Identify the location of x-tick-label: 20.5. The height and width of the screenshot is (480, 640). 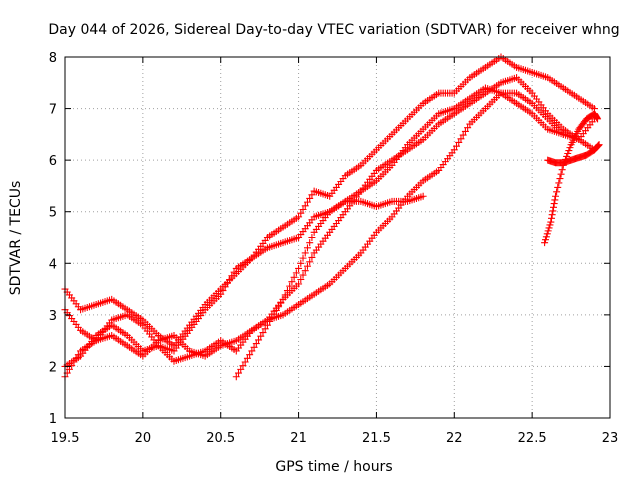
(220, 438).